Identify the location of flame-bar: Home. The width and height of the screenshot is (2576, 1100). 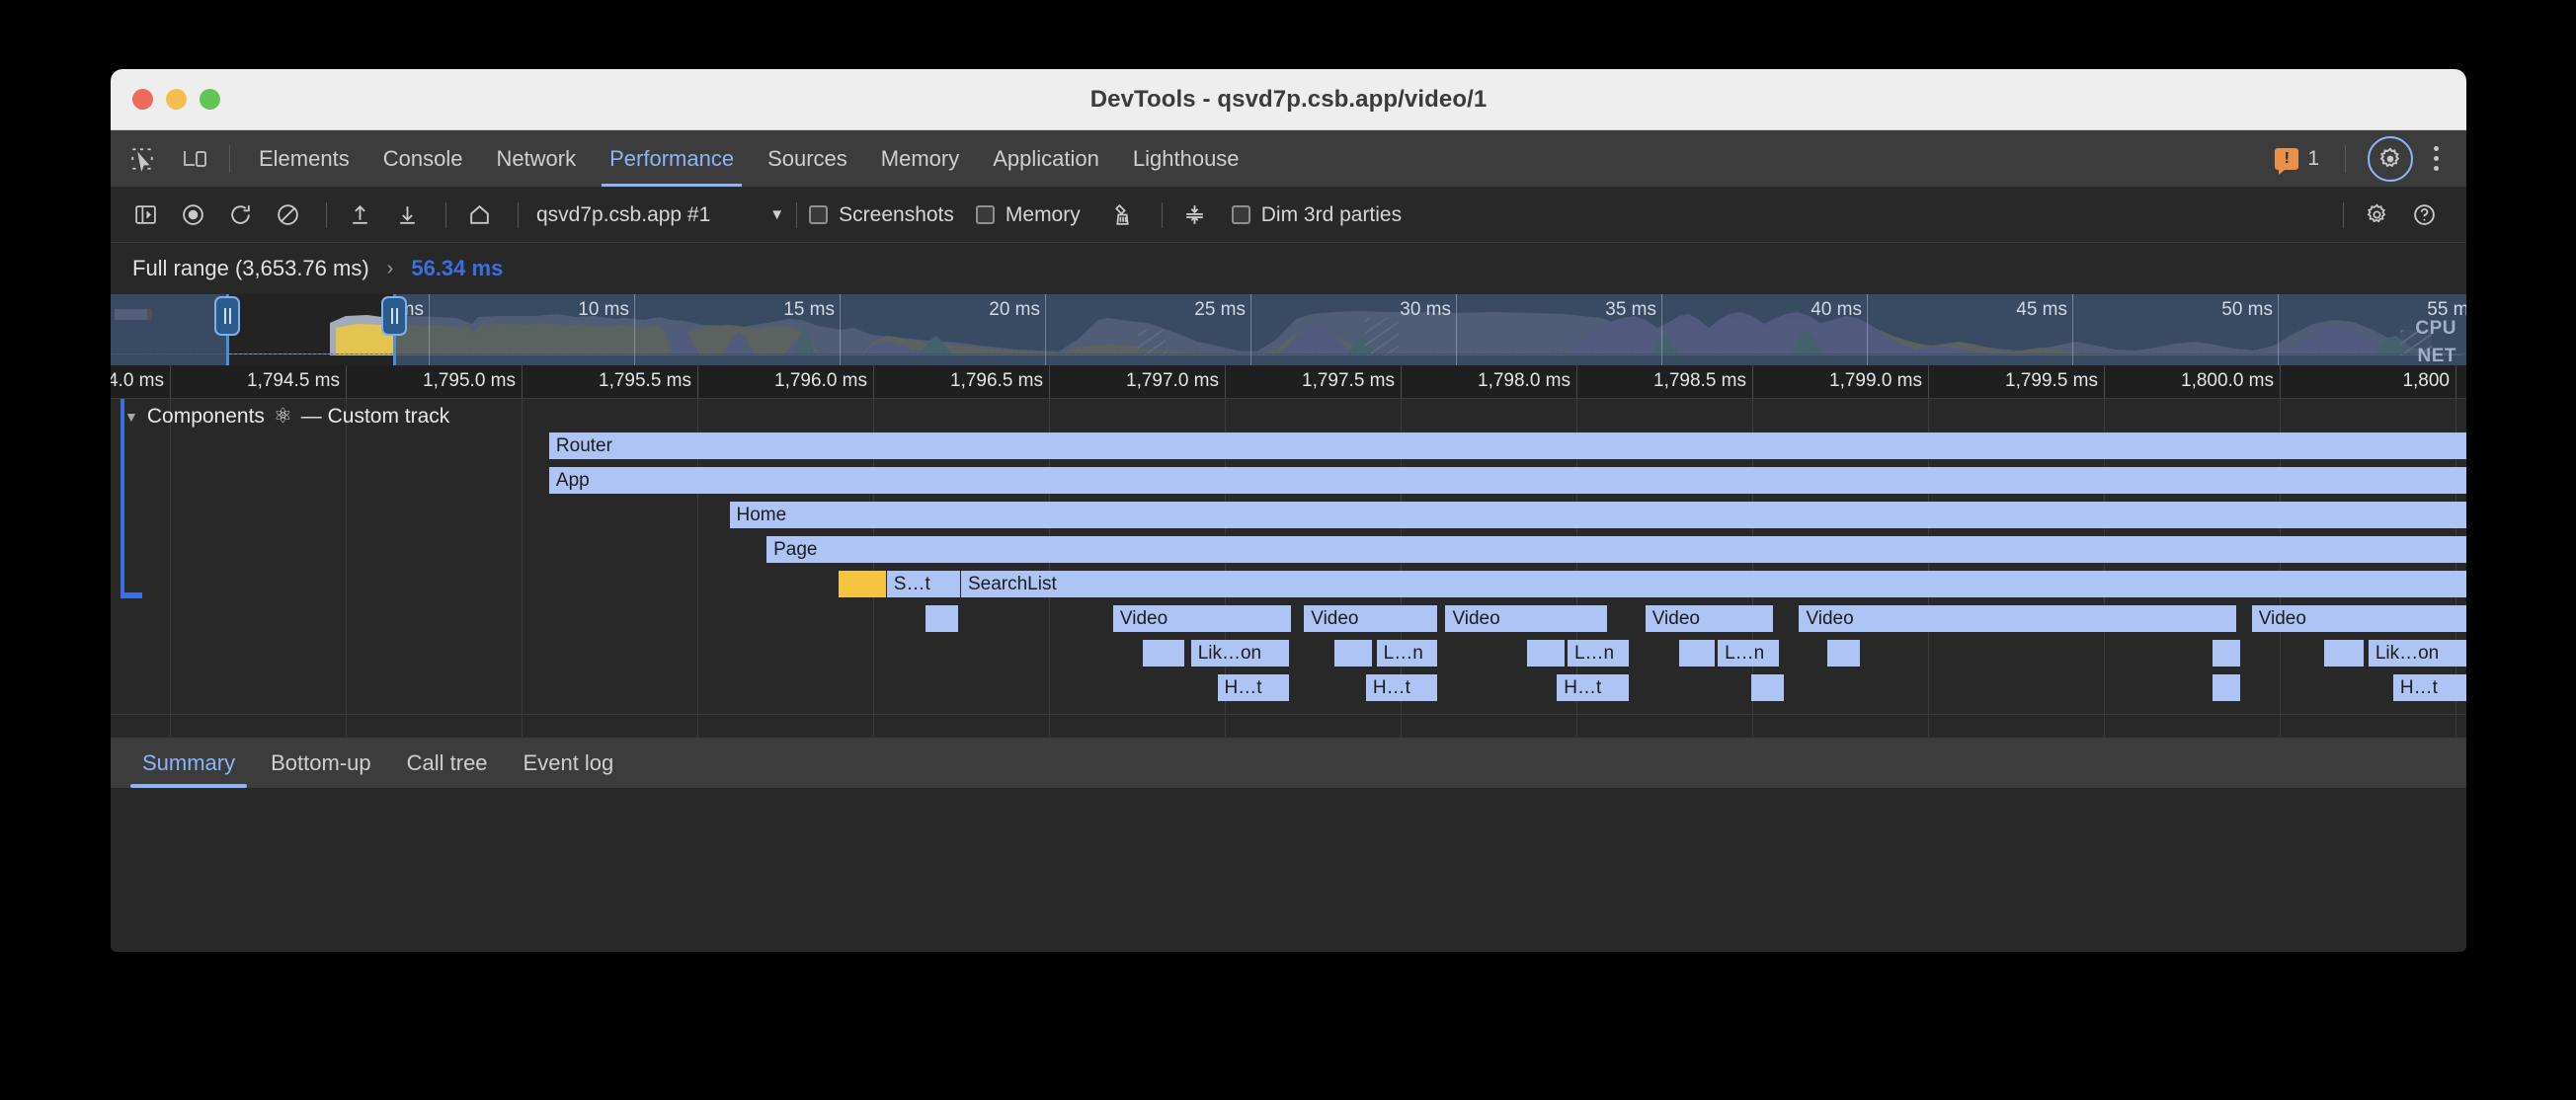
(1597, 515).